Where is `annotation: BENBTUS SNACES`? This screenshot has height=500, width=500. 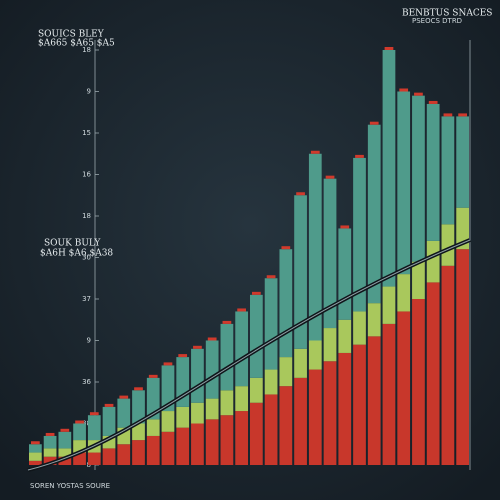 annotation: BENBTUS SNACES is located at coordinates (447, 14).